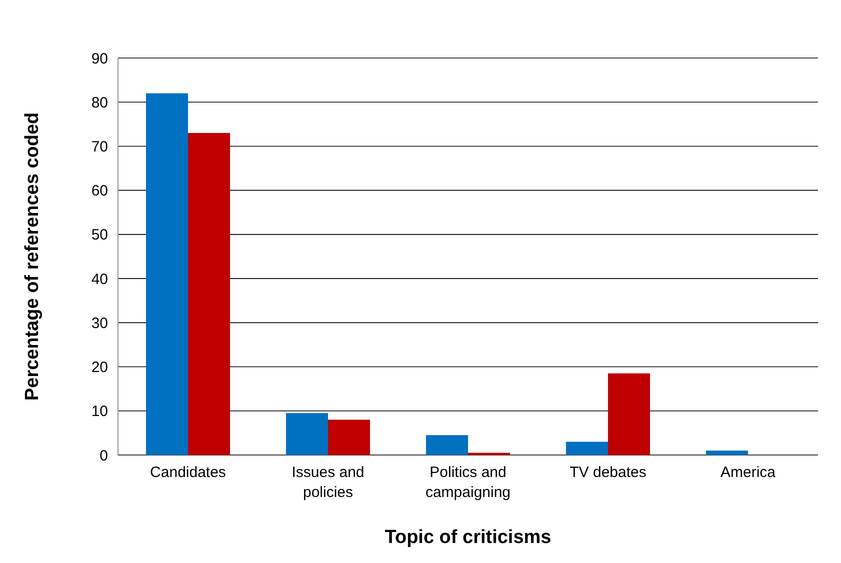 The image size is (841, 563). Describe the element at coordinates (99, 235) in the screenshot. I see `y-tick-label: 50` at that location.